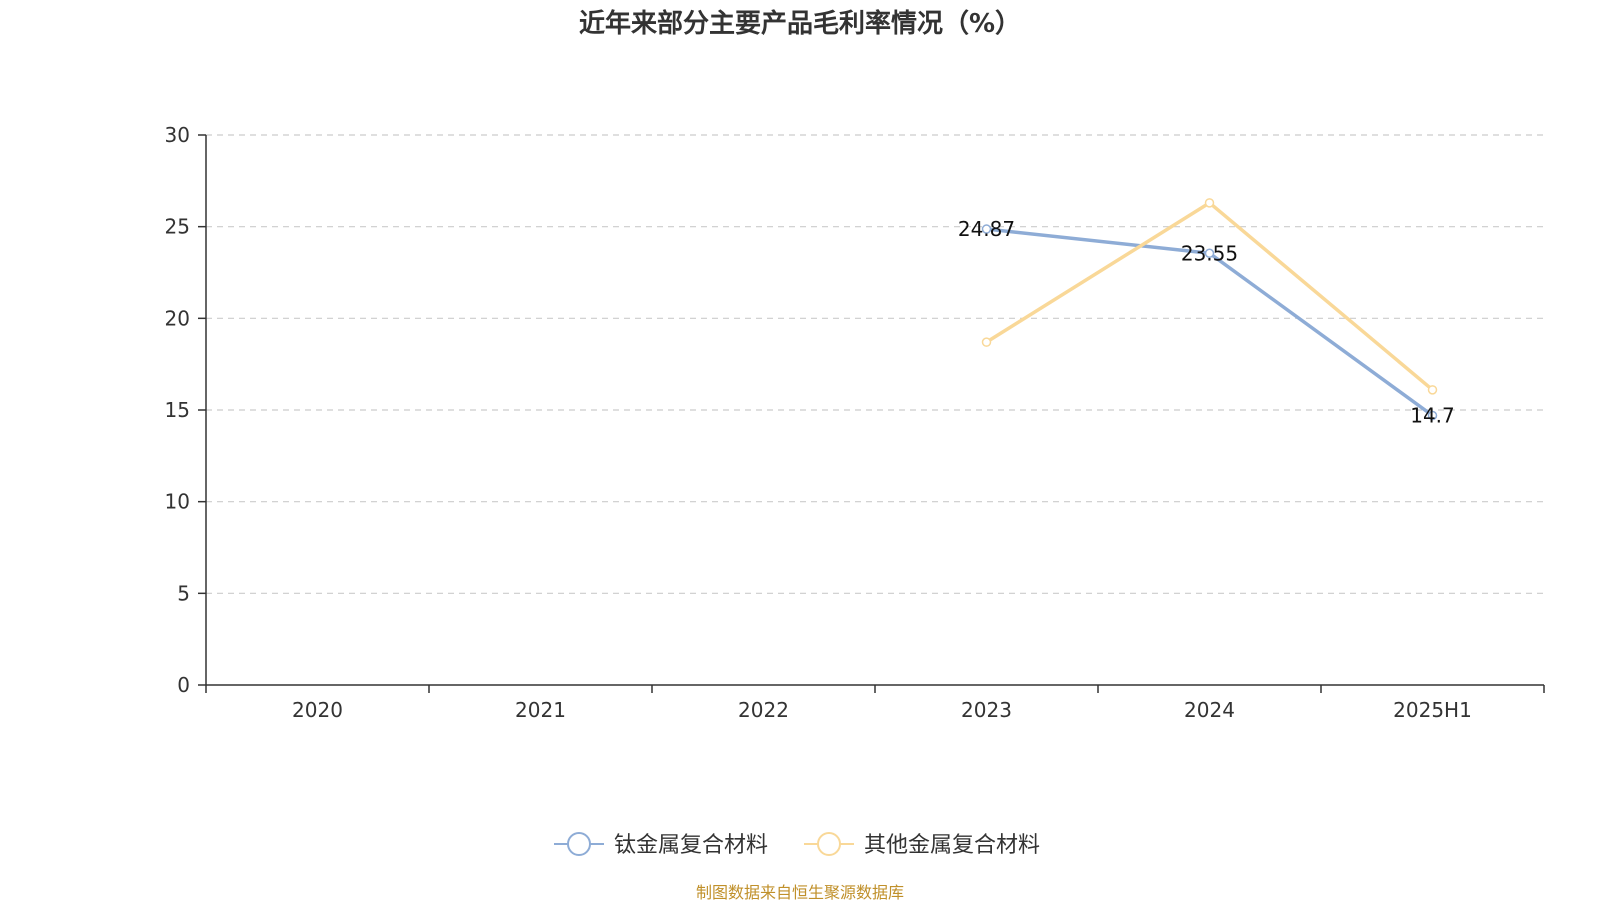 This screenshot has height=900, width=1600. I want to click on data-label-s0-3: 24.87, so click(986, 229).